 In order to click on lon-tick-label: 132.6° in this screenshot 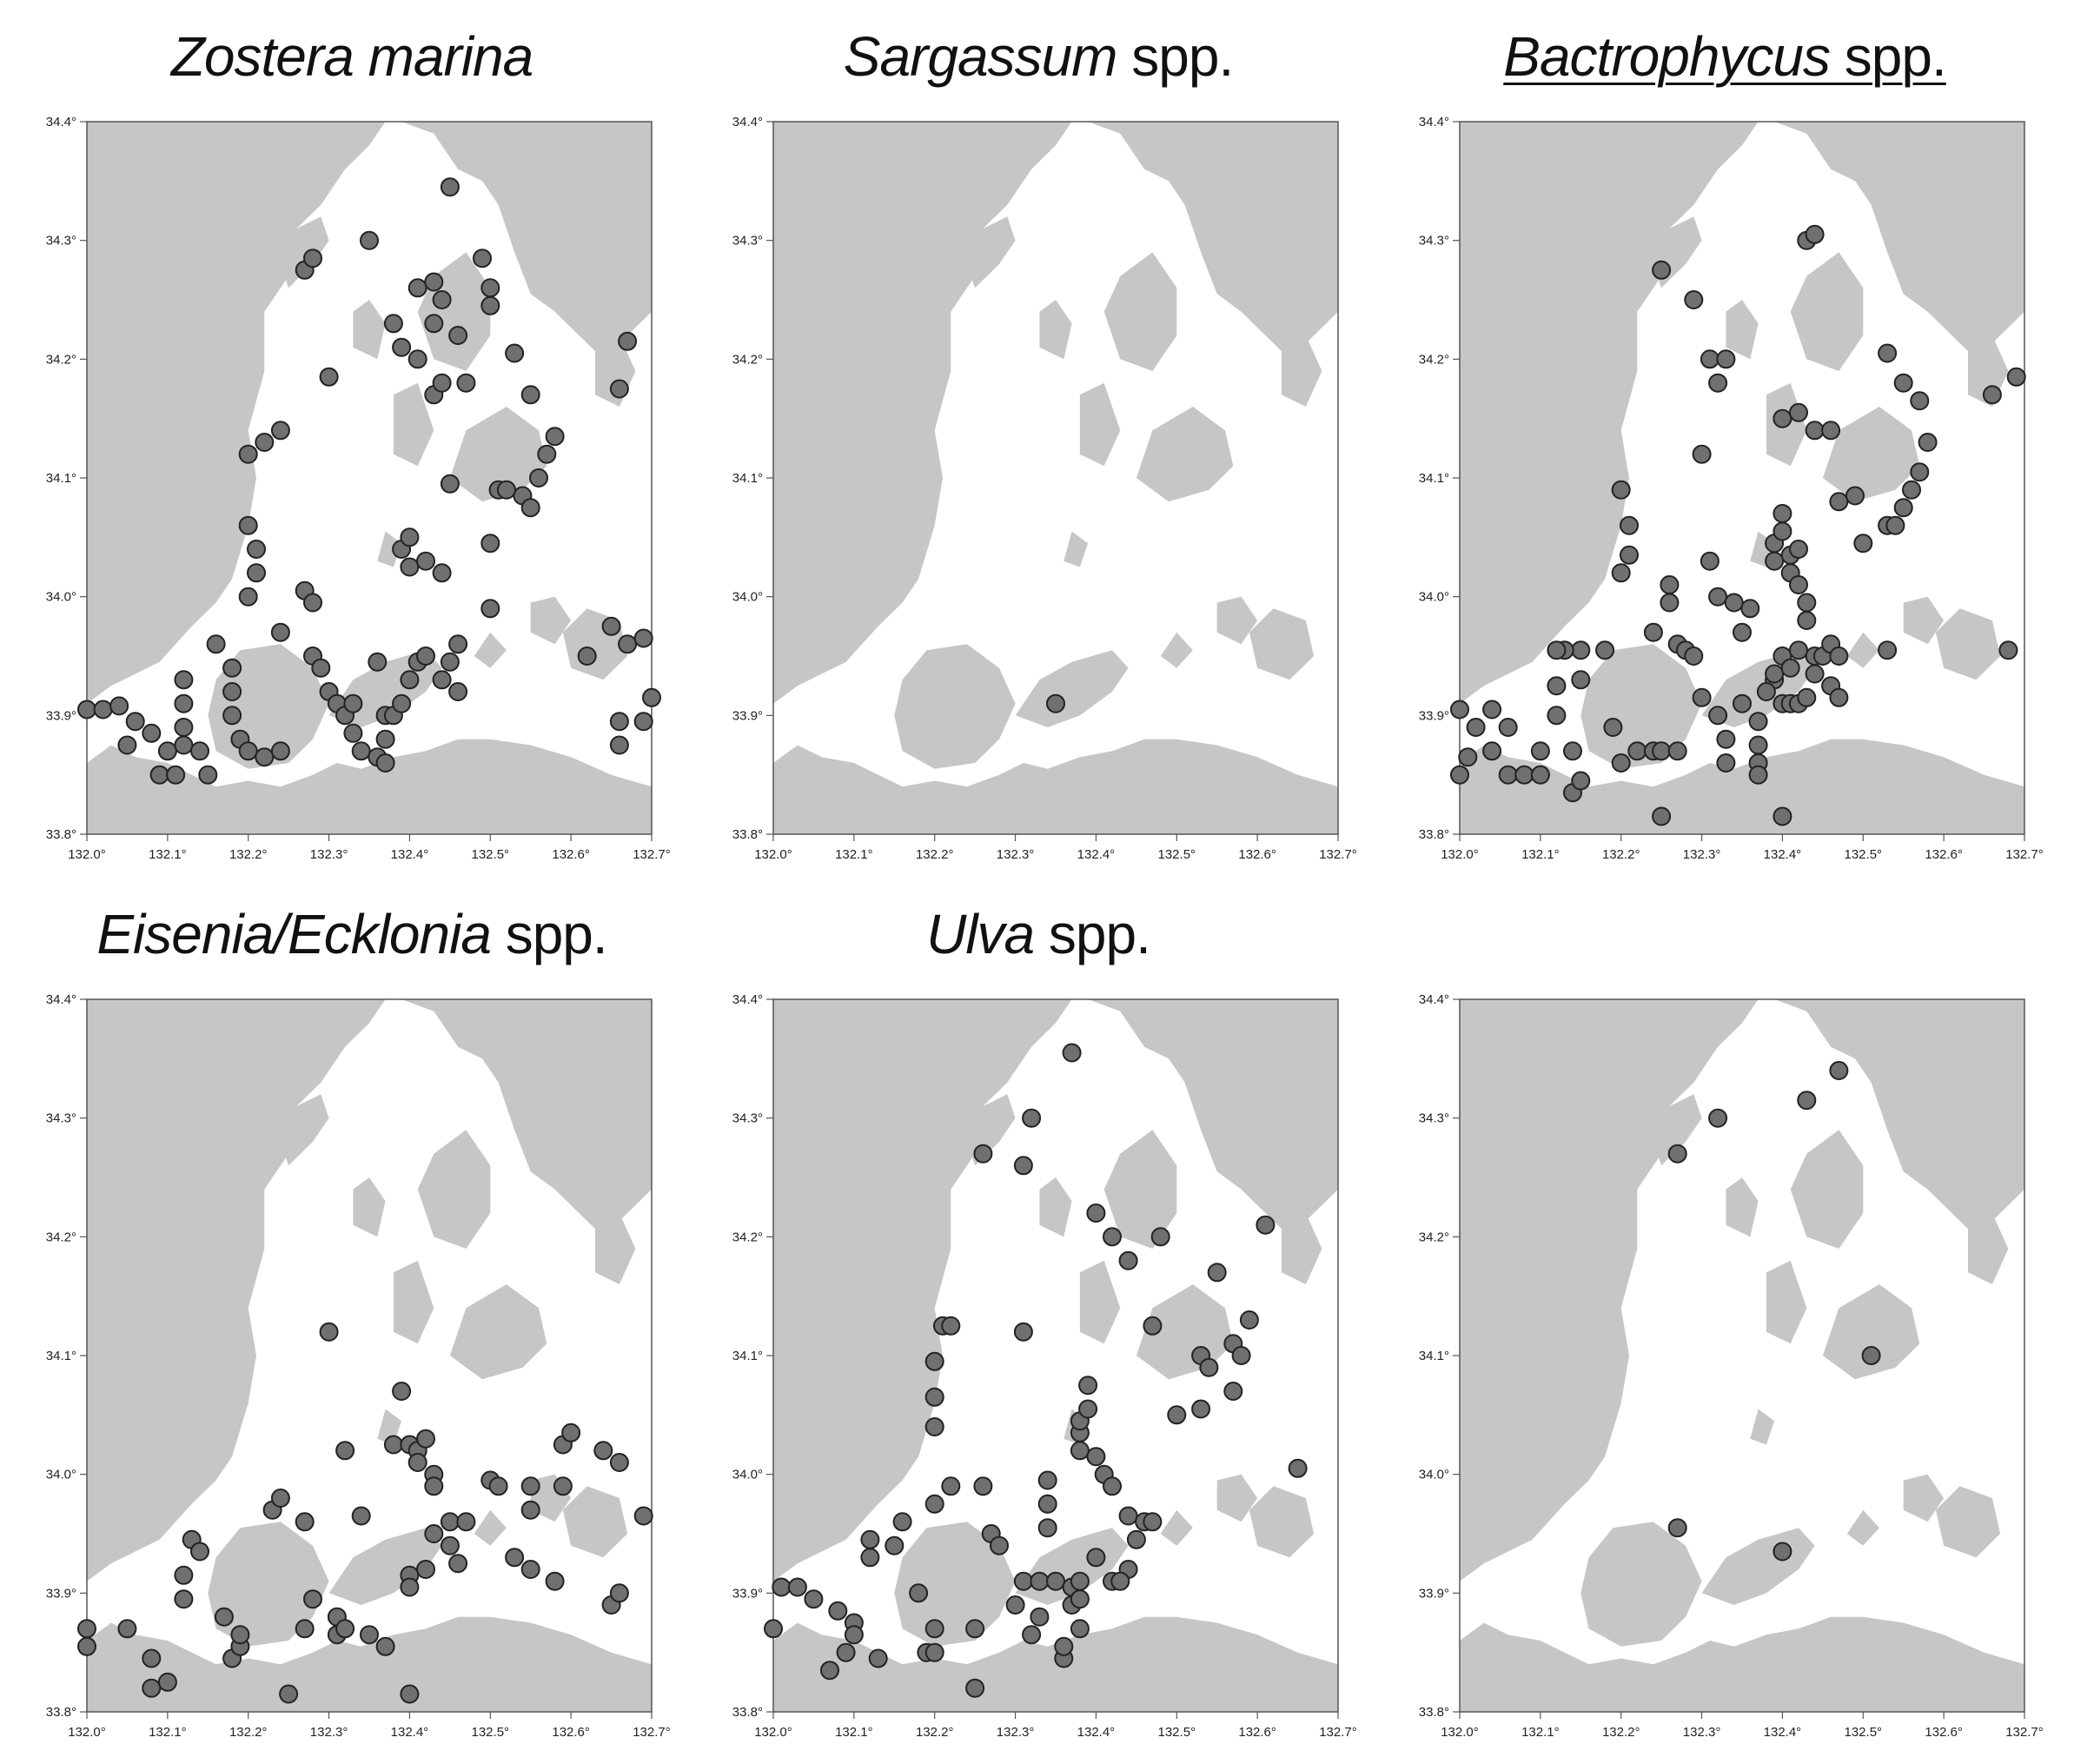, I will do `click(1257, 854)`.